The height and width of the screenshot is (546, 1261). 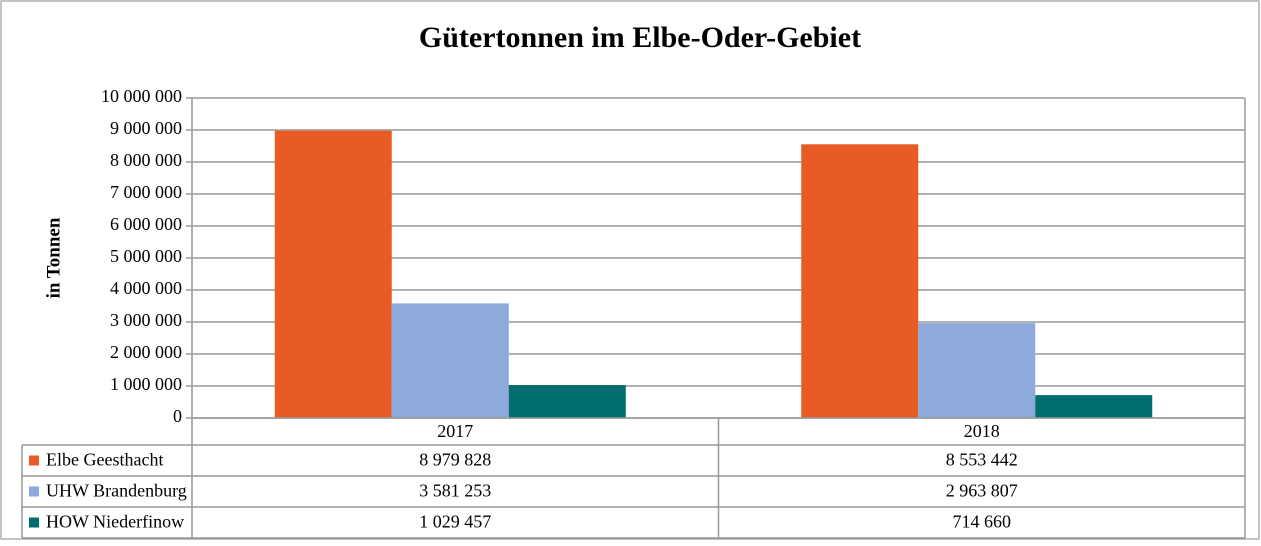 I want to click on legend-label: UHW Brandenburg, so click(x=116, y=491).